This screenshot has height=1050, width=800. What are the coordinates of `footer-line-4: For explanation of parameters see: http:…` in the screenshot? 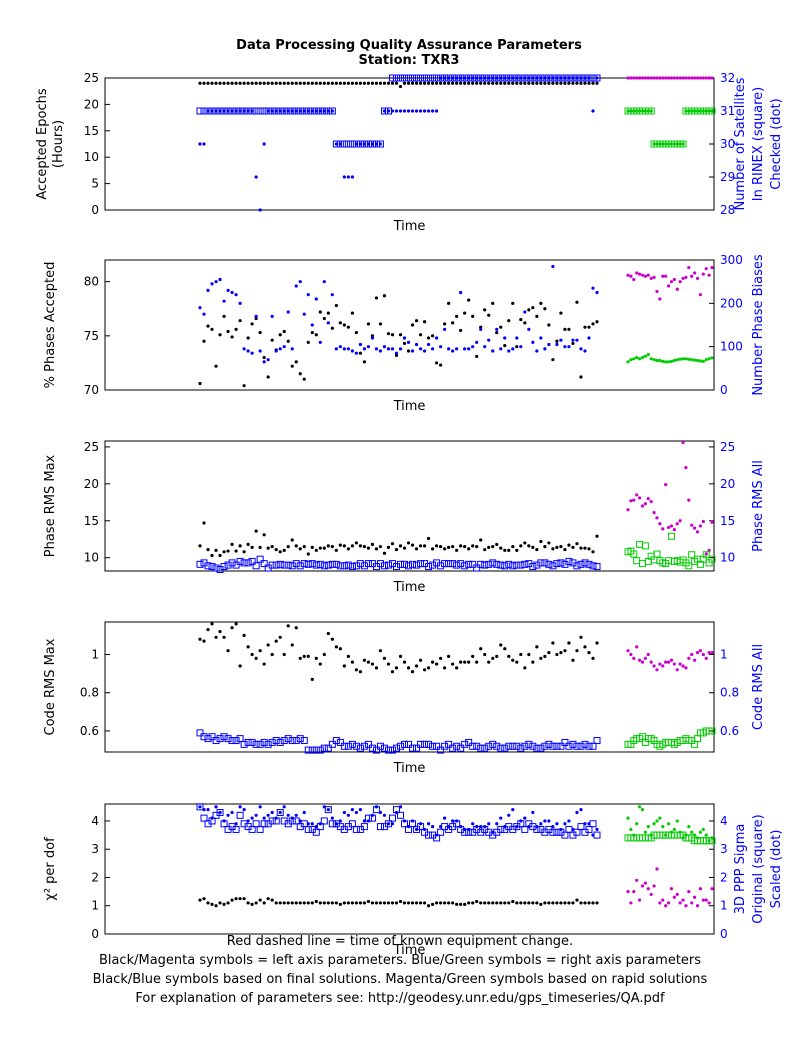 It's located at (400, 998).